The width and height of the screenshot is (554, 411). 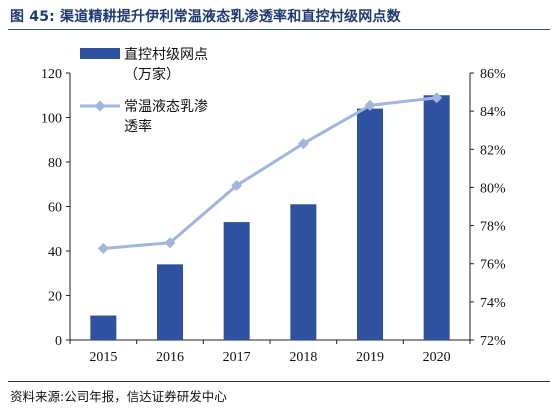 What do you see at coordinates (100, 53) in the screenshot?
I see `legend-bar-swatch` at bounding box center [100, 53].